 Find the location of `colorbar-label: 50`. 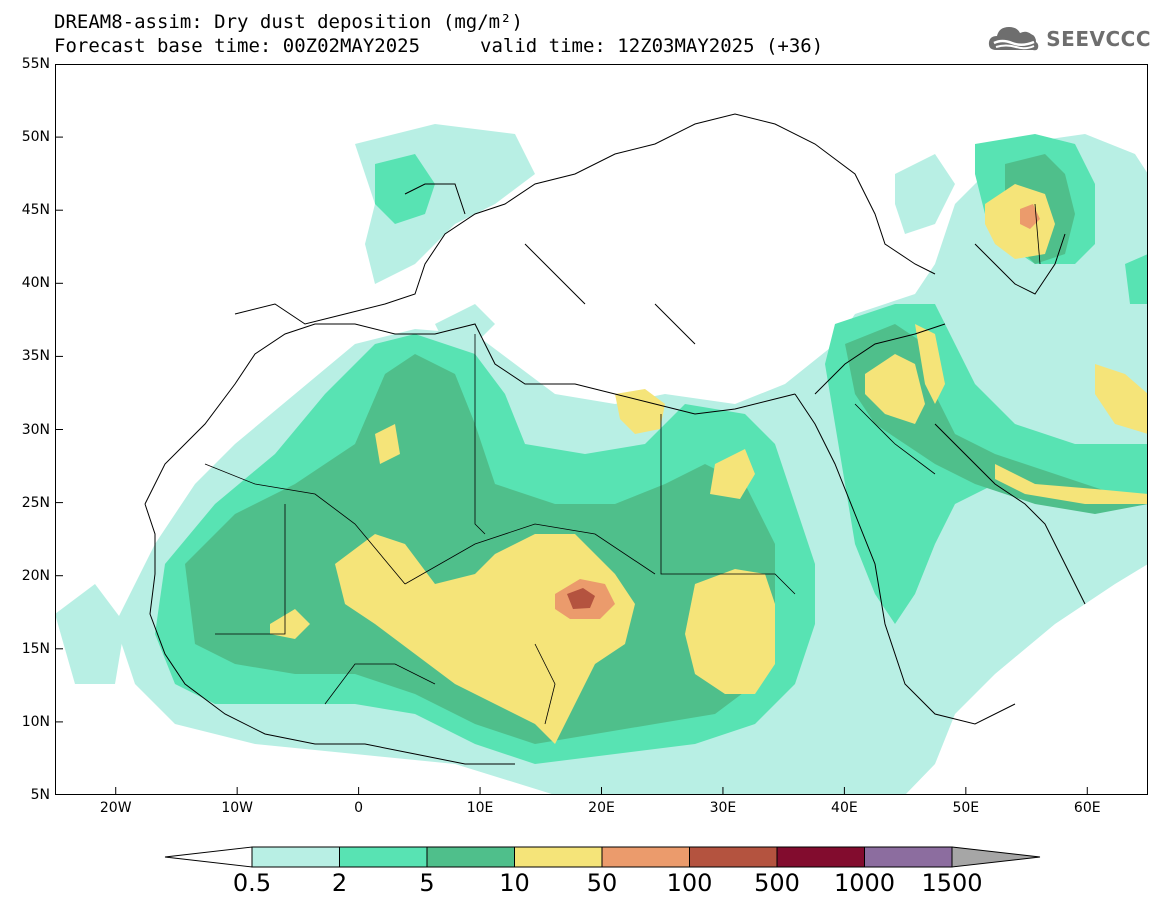

colorbar-label: 50 is located at coordinates (602, 883).